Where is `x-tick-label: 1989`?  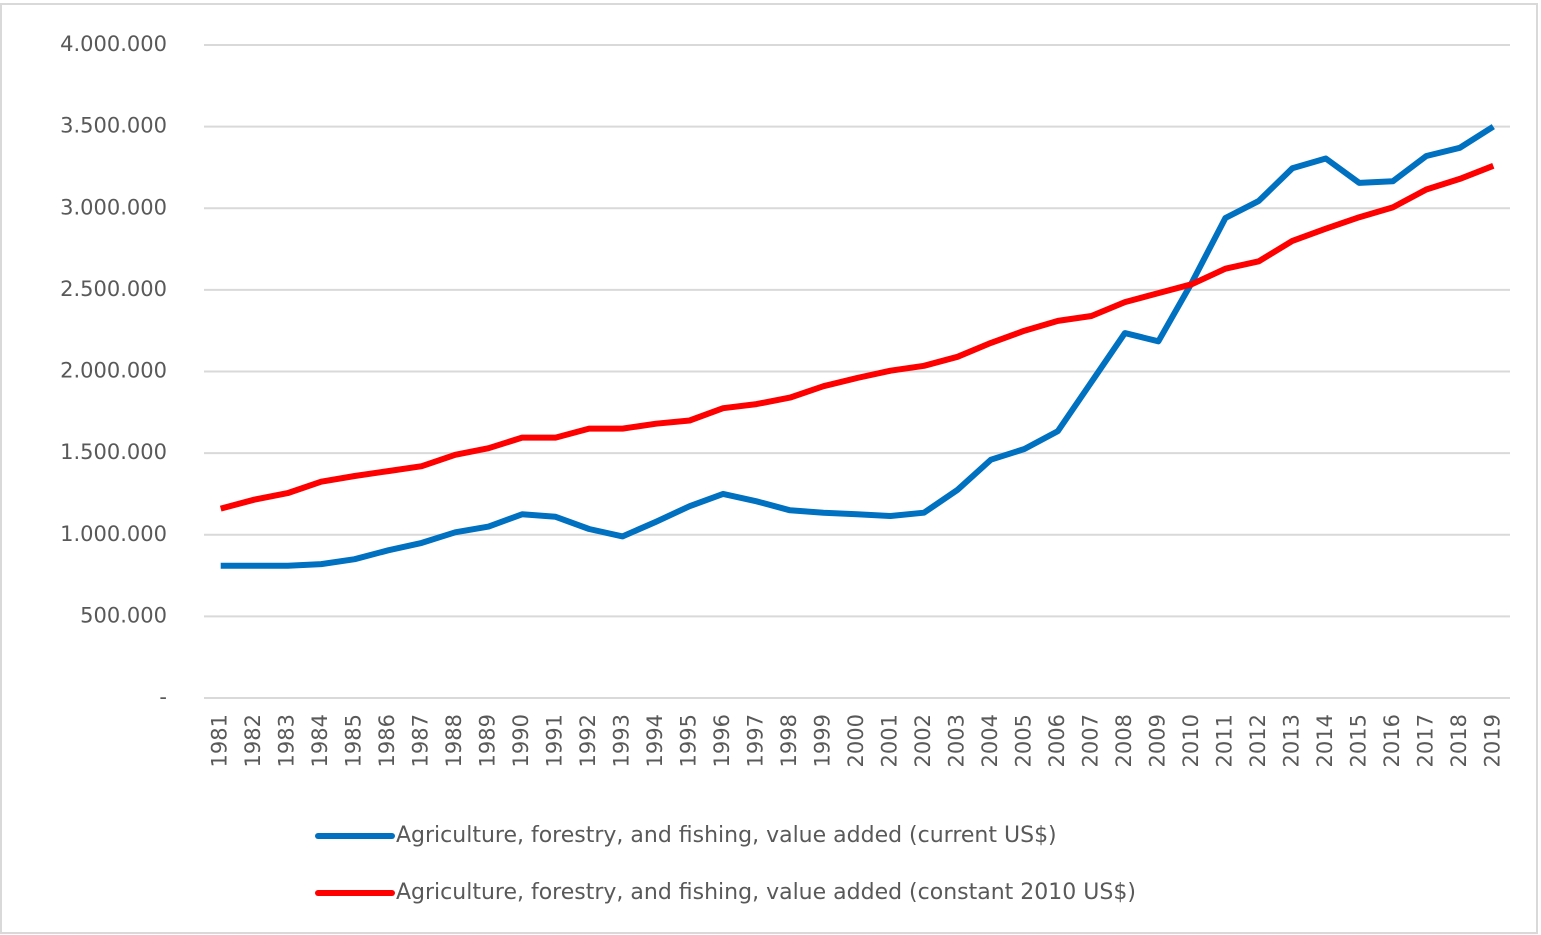
x-tick-label: 1989 is located at coordinates (488, 740).